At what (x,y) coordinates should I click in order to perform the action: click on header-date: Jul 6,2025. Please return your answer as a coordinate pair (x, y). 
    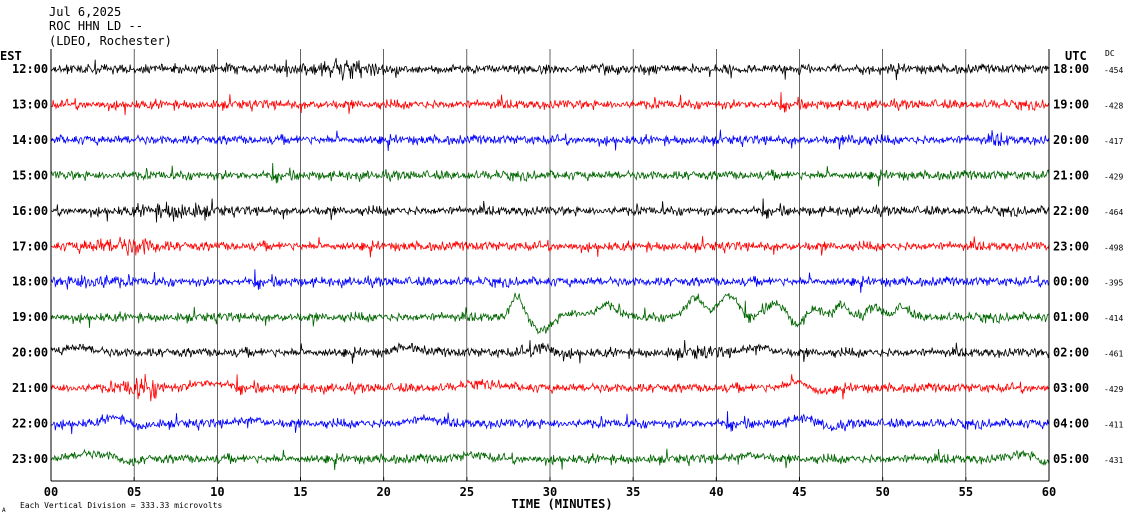
    Looking at the image, I should click on (85, 12).